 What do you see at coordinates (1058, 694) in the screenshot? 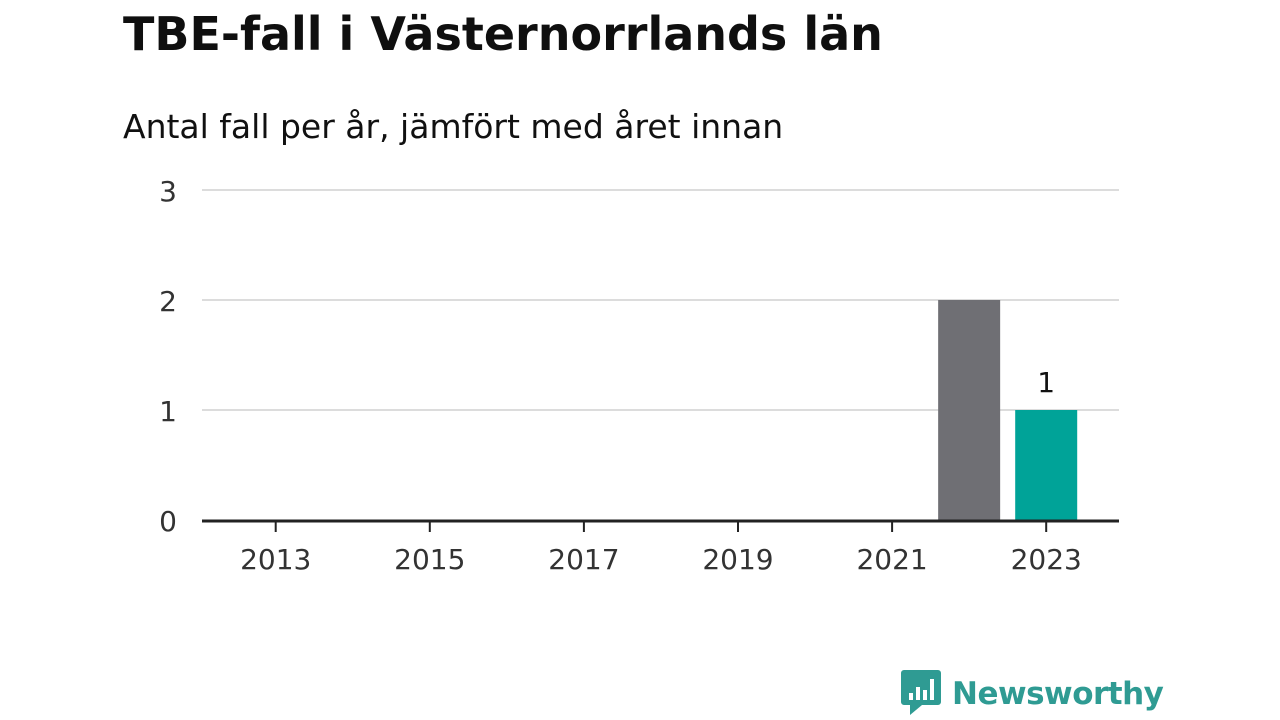
I see `brand-name: Newsworthy` at bounding box center [1058, 694].